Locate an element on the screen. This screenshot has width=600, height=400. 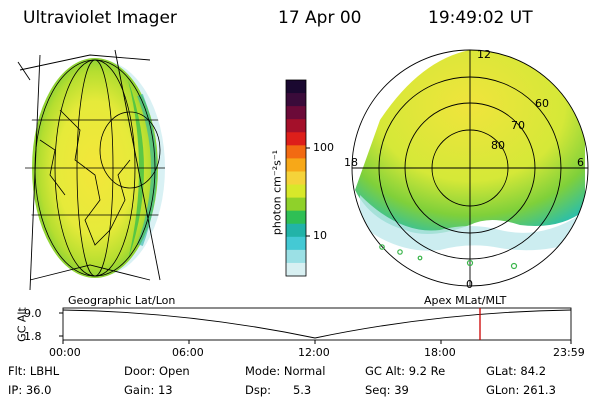
mlt-label-0: 0 is located at coordinates (469, 284).